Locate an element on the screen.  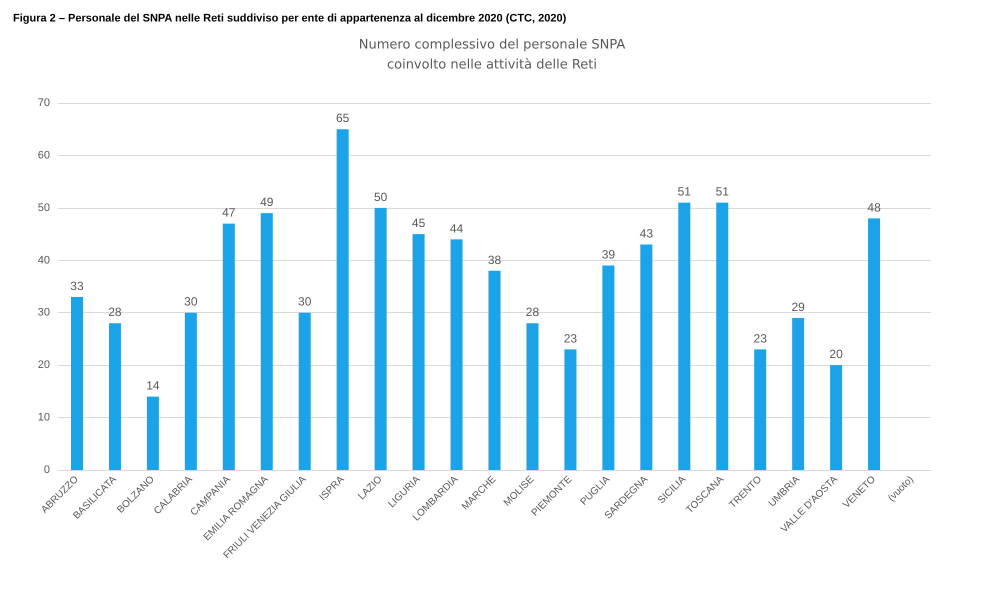
y-tick-label: 0 is located at coordinates (47, 470).